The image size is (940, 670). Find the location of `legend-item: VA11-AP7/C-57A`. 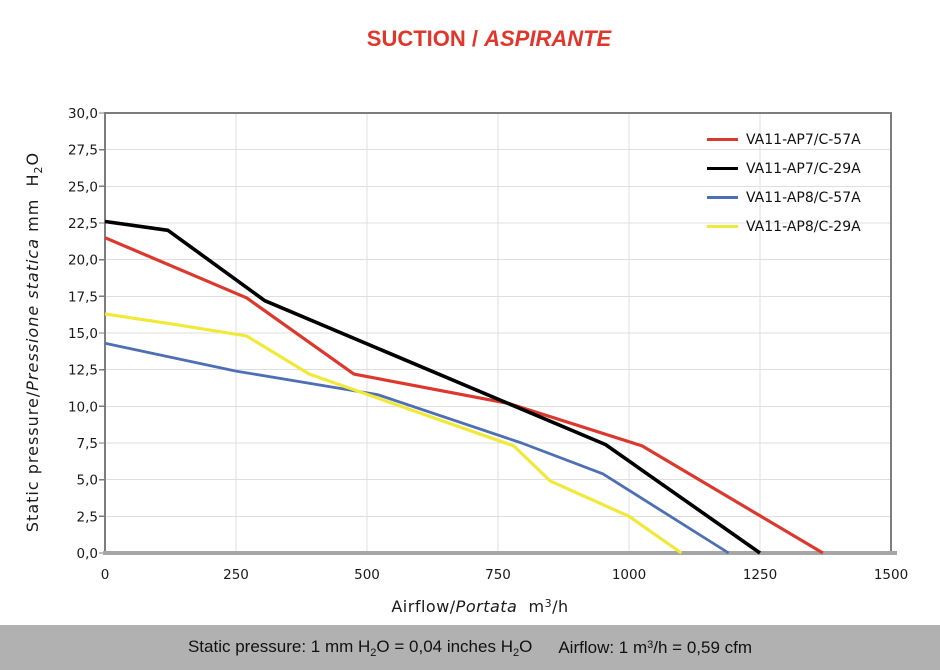

legend-item: VA11-AP7/C-57A is located at coordinates (784, 139).